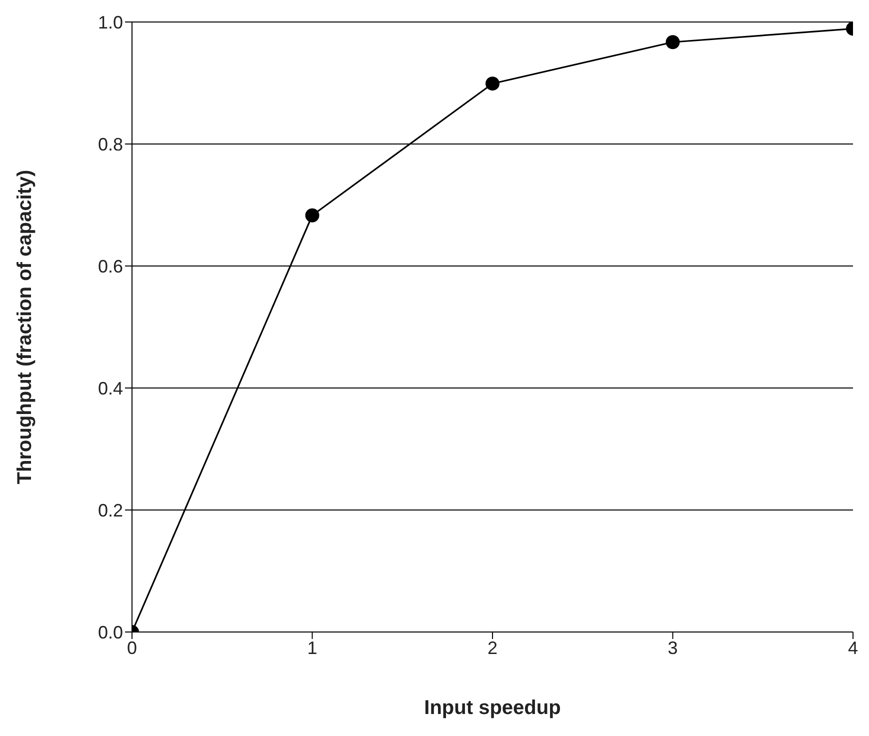 This screenshot has height=736, width=869. What do you see at coordinates (110, 22) in the screenshot?
I see `y-tick-label: 1.0` at bounding box center [110, 22].